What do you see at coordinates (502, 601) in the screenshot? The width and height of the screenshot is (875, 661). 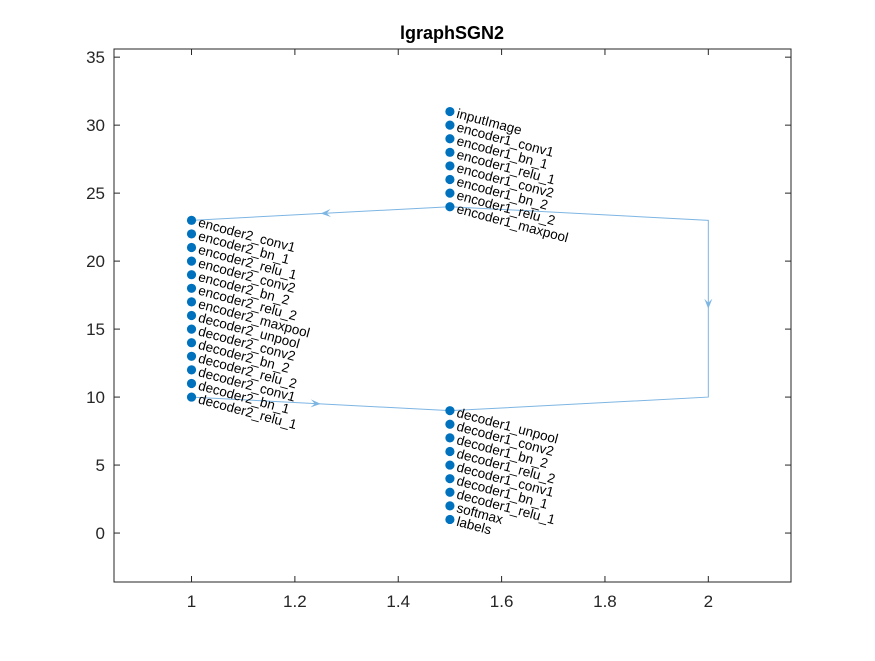 I see `x-tick-label: 1.6` at bounding box center [502, 601].